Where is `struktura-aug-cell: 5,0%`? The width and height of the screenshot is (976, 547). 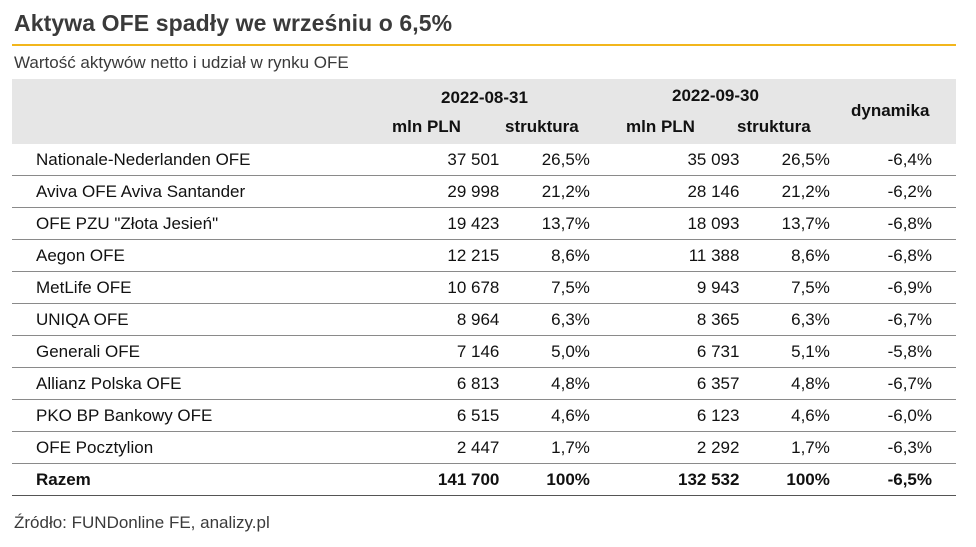 struktura-aug-cell: 5,0% is located at coordinates (549, 351).